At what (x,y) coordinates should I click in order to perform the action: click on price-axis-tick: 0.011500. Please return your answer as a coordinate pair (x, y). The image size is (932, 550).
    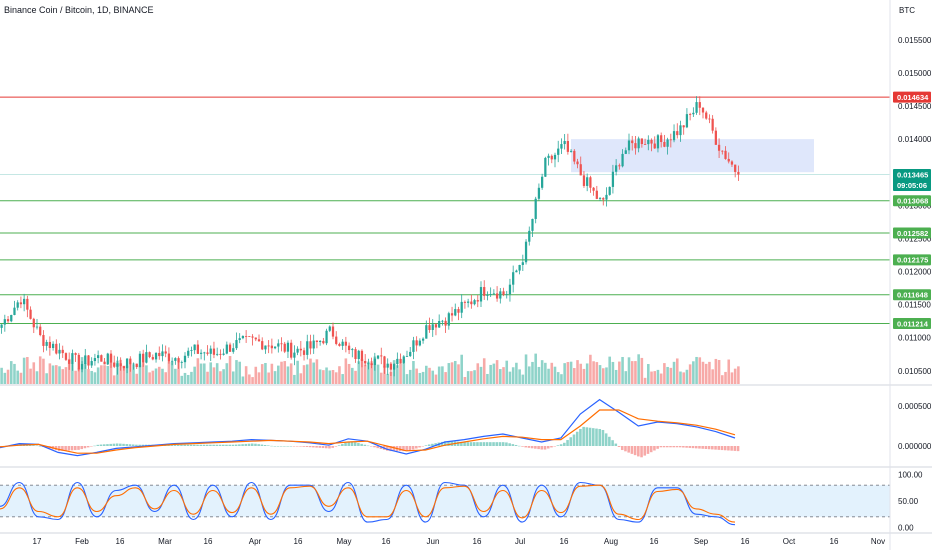
    Looking at the image, I should click on (914, 305).